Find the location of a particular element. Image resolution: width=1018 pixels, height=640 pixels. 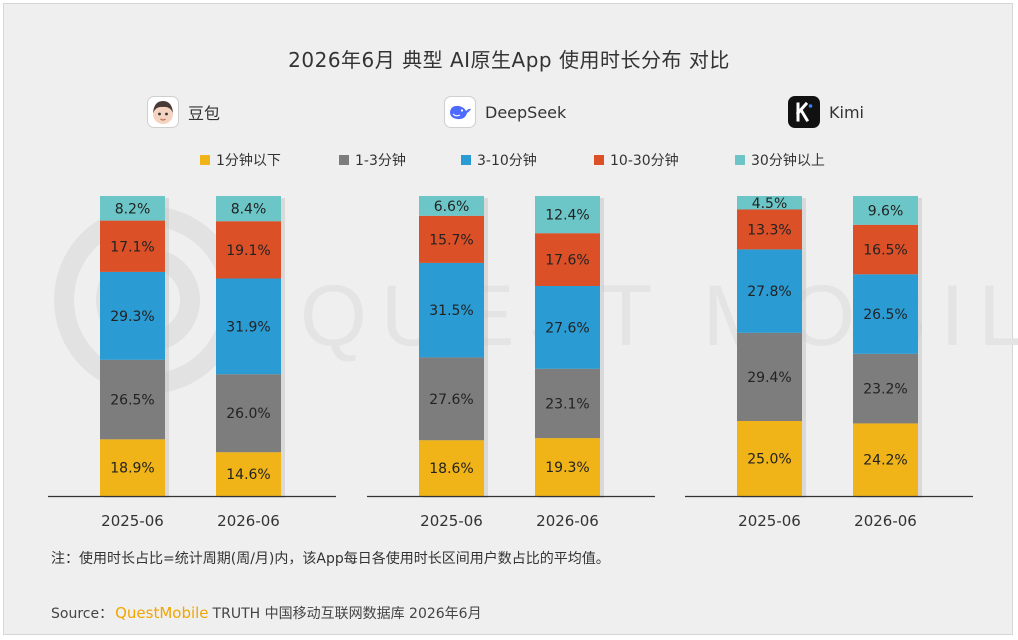

data-label: 25.0% is located at coordinates (769, 460).